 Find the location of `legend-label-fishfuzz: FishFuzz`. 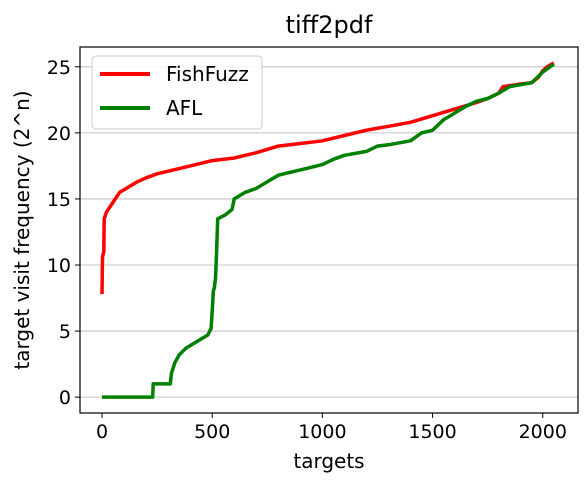

legend-label-fishfuzz: FishFuzz is located at coordinates (207, 74).